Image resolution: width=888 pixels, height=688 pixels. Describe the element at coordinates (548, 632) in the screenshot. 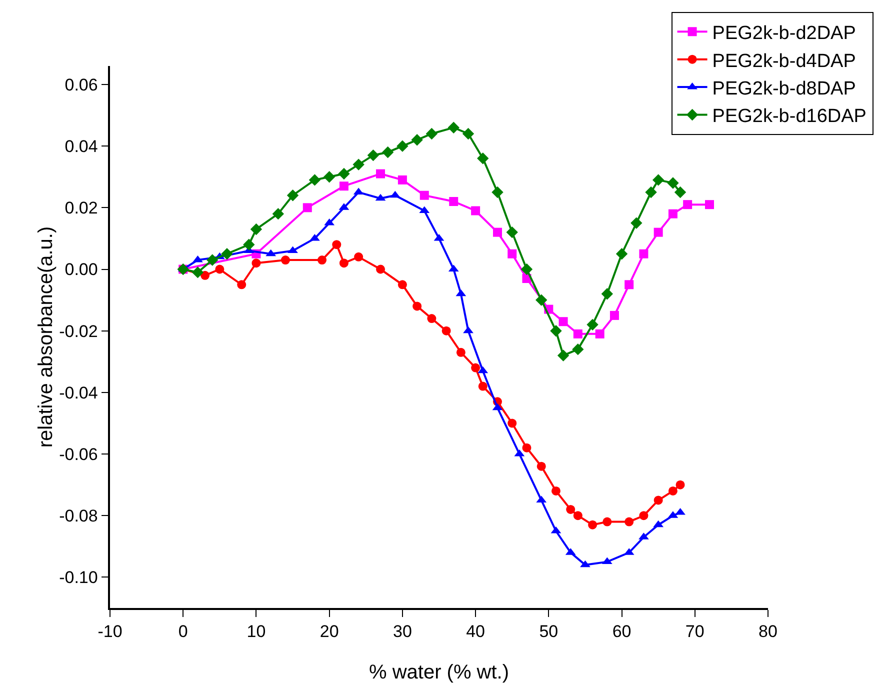

I see `x-tick-label: 50` at that location.